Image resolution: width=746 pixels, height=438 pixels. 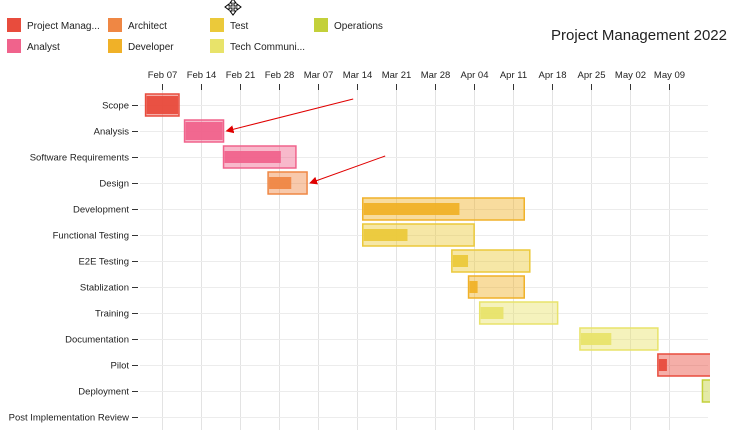 I want to click on legend-item-test: Test, so click(x=229, y=25).